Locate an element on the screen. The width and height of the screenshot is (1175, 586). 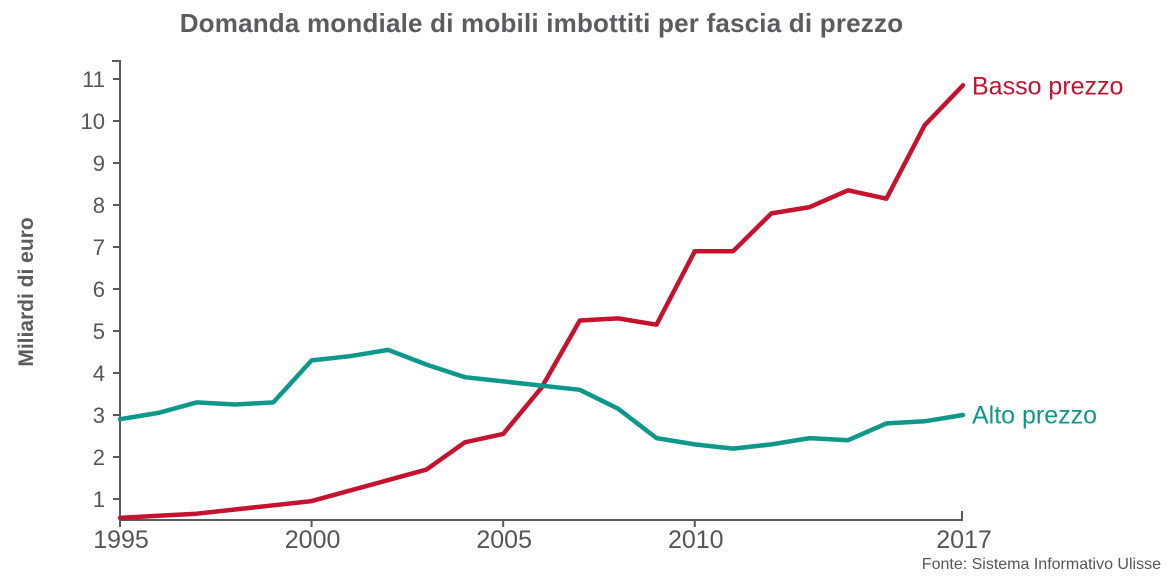
series-label-basso-prezzo: Basso prezzo is located at coordinates (1048, 86).